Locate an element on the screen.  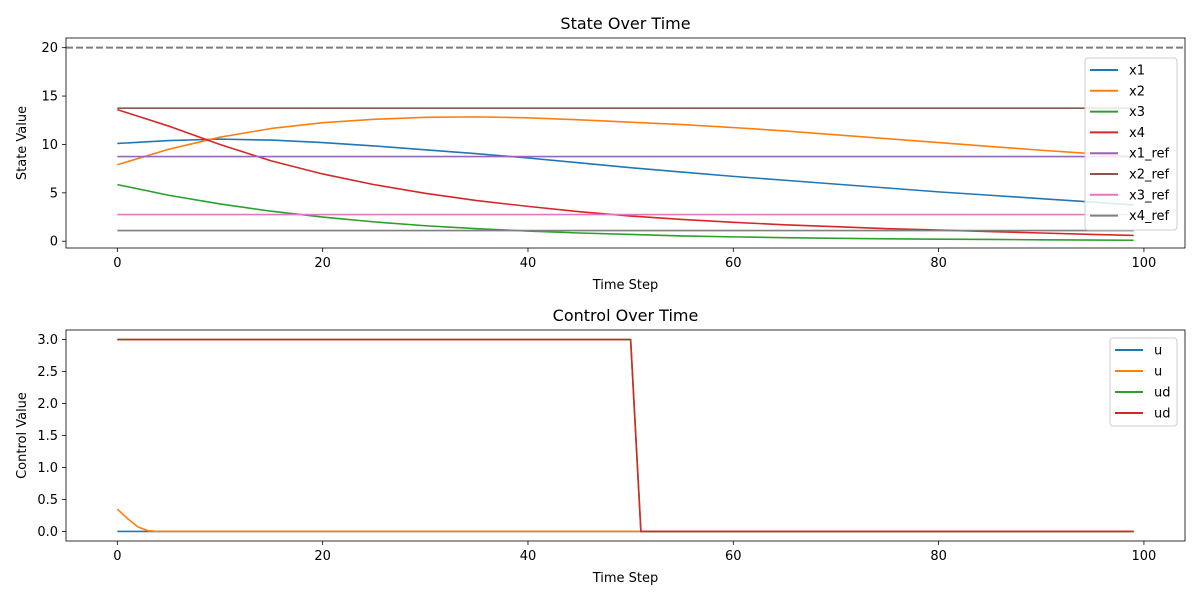
legend-label: x2 is located at coordinates (1137, 91).